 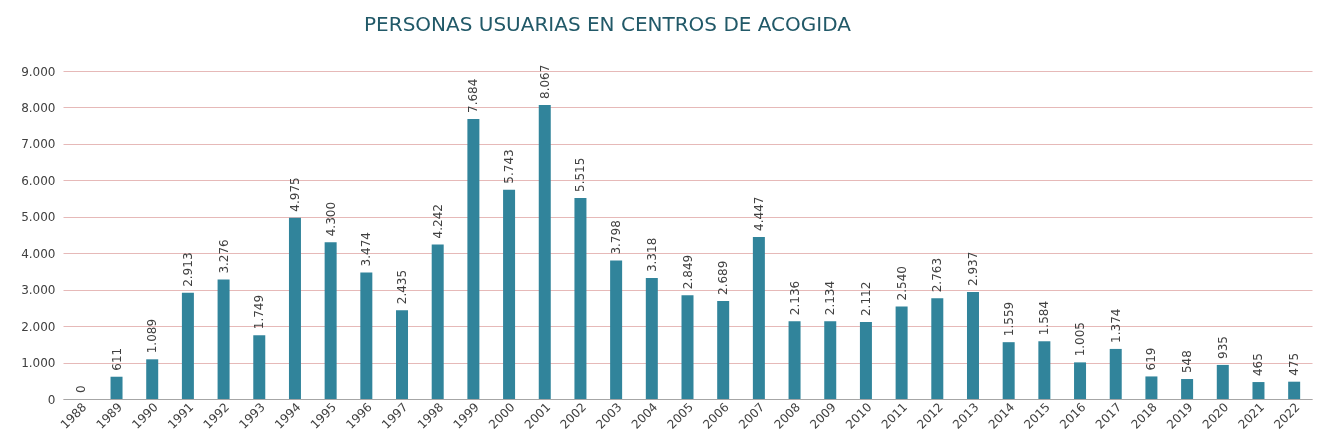 I want to click on data-label: 0, so click(x=80, y=389).